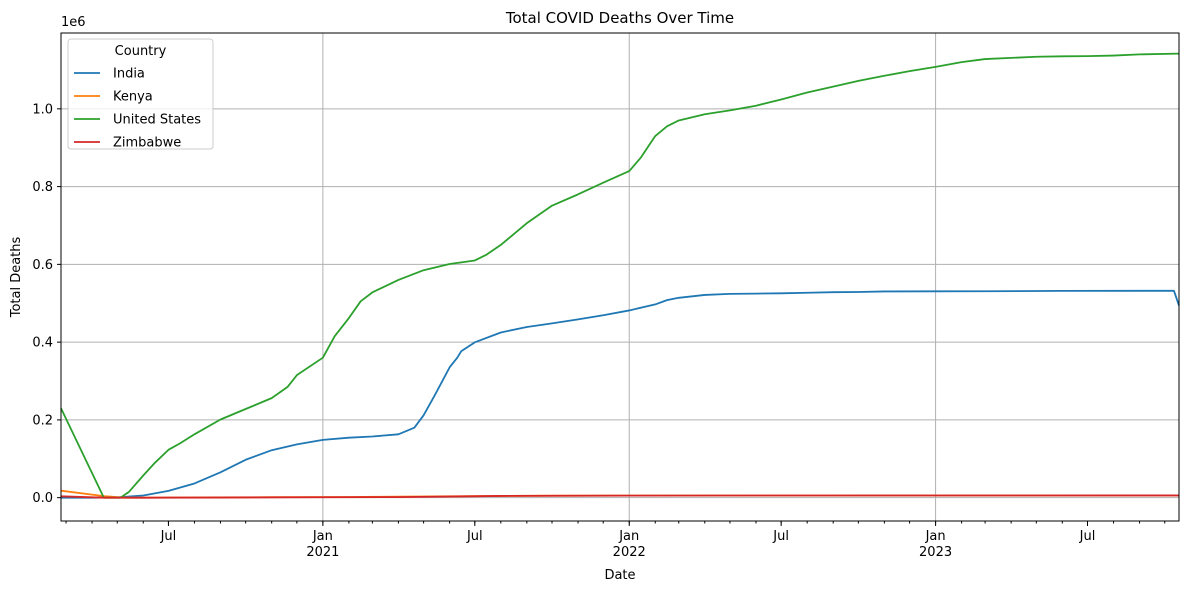 The image size is (1189, 590). Describe the element at coordinates (46, 304) in the screenshot. I see `y-axis: 0.0 0.2 0.4 0.6 0.8 1.0` at that location.